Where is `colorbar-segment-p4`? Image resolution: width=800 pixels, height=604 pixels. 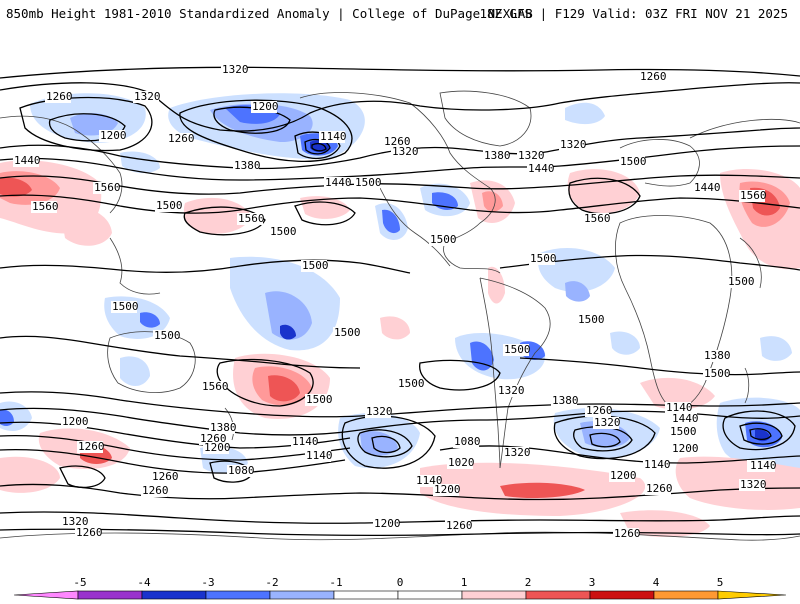 colorbar-segment-p4 is located at coordinates (686, 595).